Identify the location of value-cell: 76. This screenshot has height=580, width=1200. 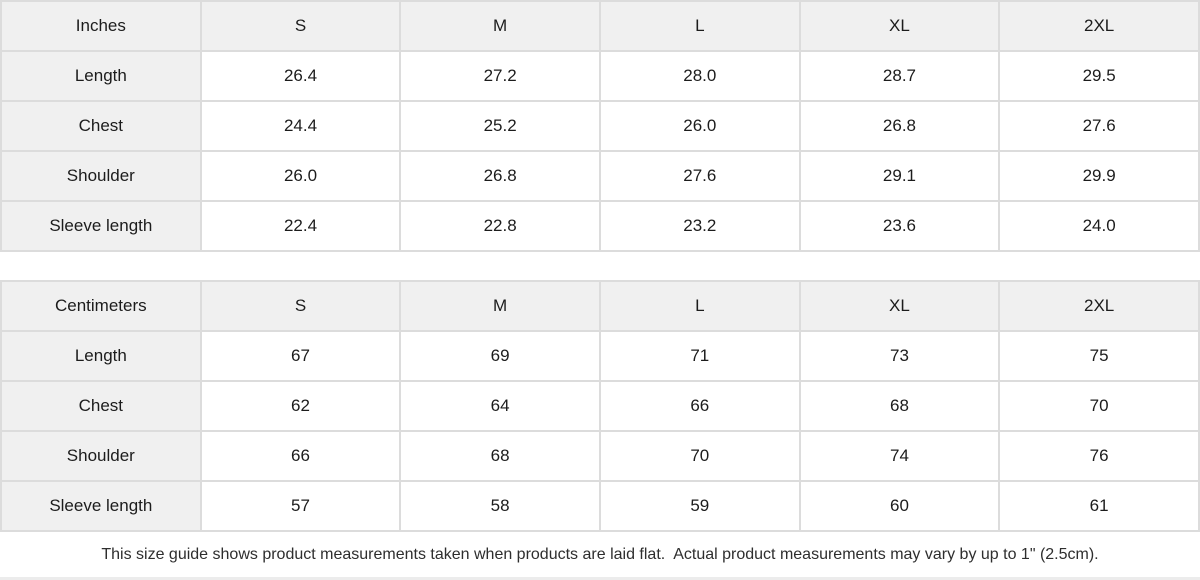
(1100, 457).